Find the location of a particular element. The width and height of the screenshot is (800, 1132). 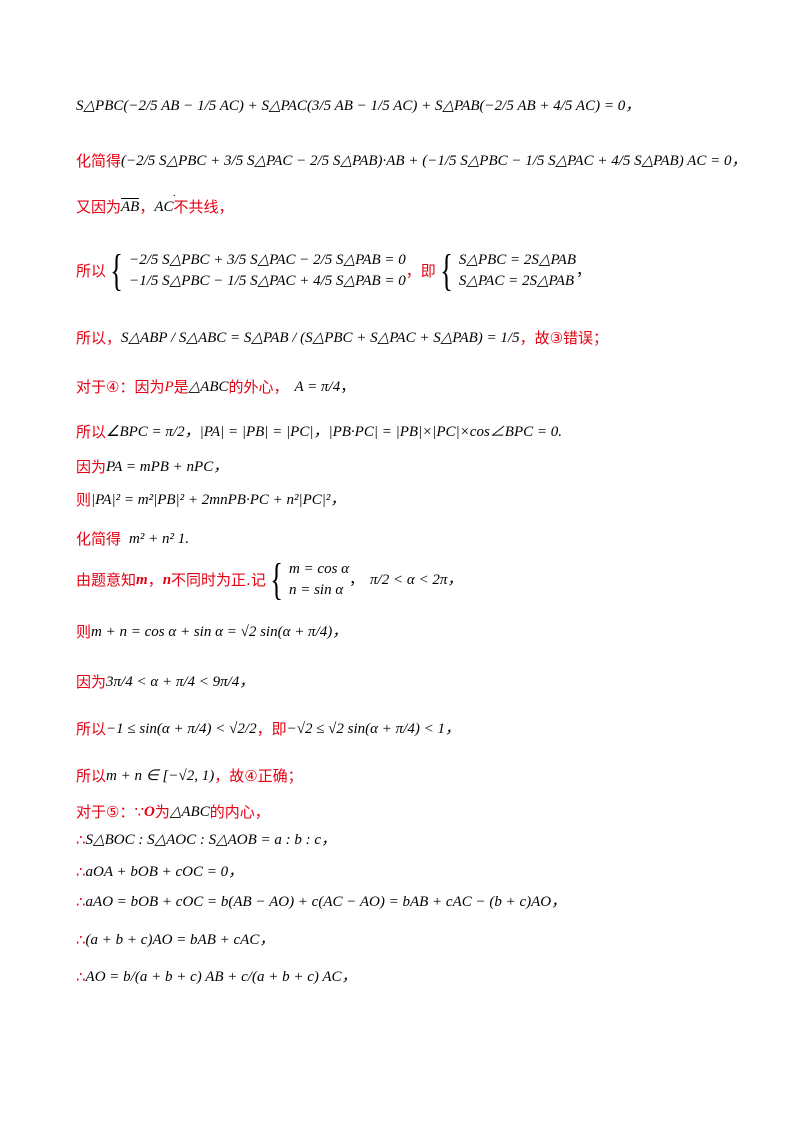

area-ratio-line: ∴ S△BOC : S△AOC : S△AOB = a : b : c， is located at coordinates (206, 840).